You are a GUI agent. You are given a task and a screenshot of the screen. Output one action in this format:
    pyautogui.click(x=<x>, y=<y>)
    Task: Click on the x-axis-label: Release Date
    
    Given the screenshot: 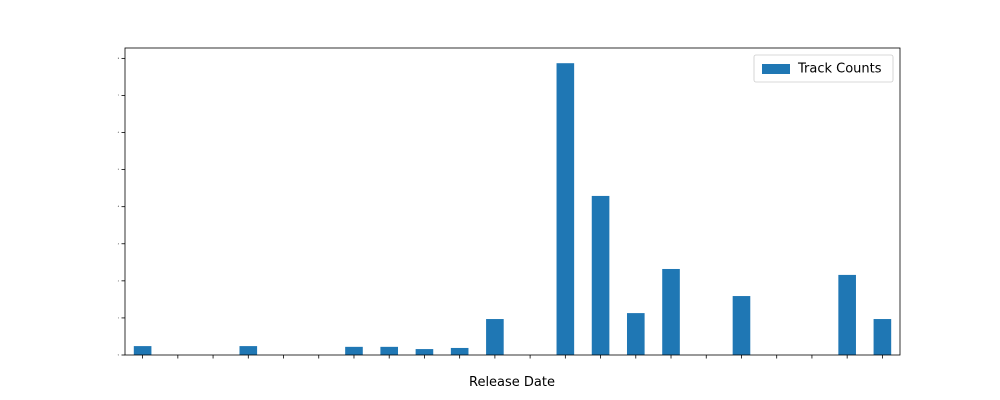 What is the action you would take?
    pyautogui.click(x=512, y=382)
    